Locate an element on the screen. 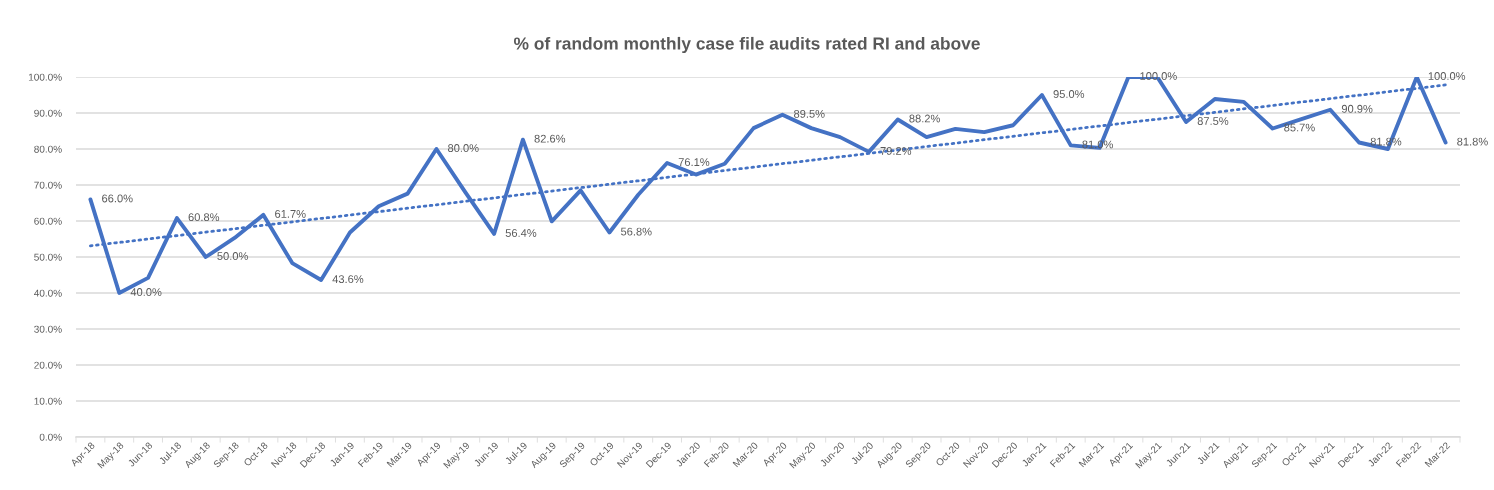  y-tick-label: 60.0% is located at coordinates (48, 221).